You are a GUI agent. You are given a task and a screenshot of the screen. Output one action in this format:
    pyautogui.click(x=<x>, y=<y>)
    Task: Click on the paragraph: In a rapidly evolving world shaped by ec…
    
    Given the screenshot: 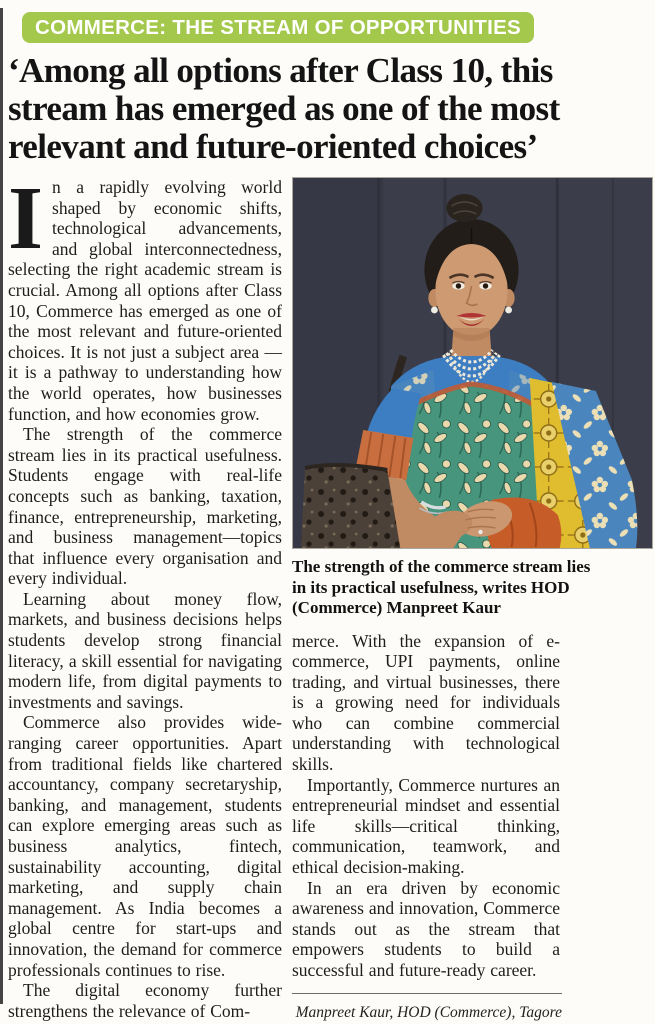 What is the action you would take?
    pyautogui.click(x=145, y=296)
    